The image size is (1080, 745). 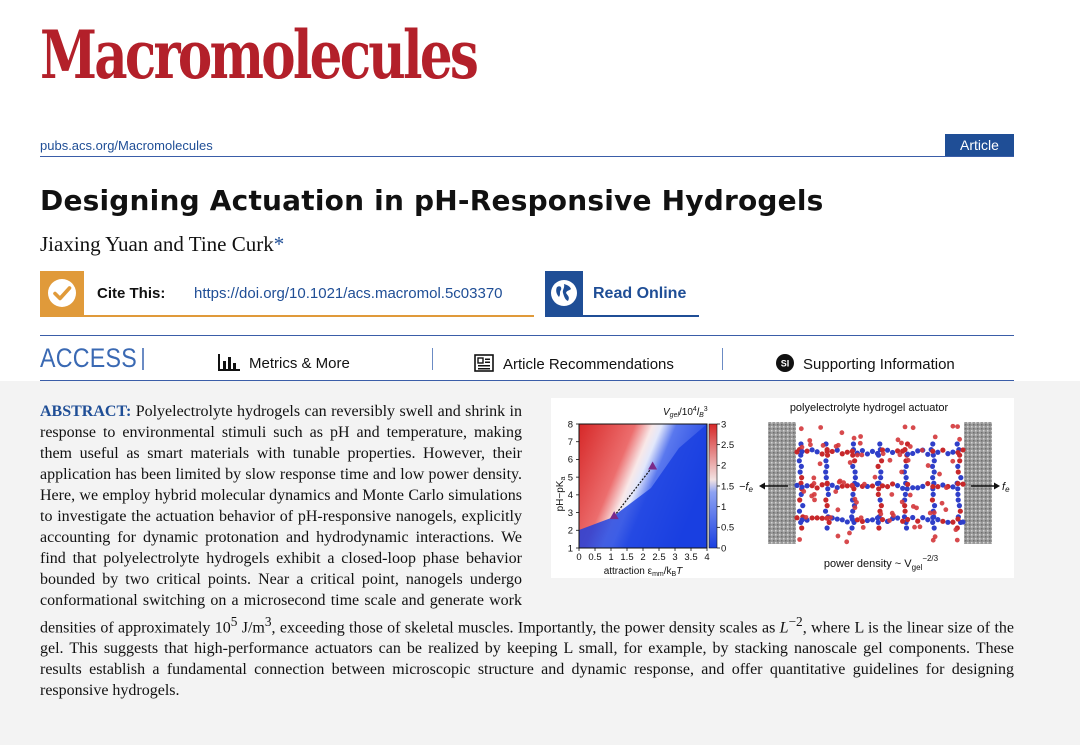 What do you see at coordinates (723, 507) in the screenshot?
I see `colorbar-tick-label: 1` at bounding box center [723, 507].